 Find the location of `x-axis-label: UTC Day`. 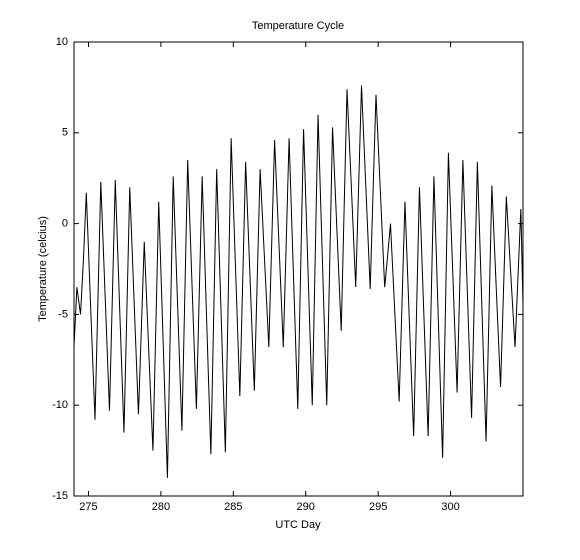

x-axis-label: UTC Day is located at coordinates (298, 525).